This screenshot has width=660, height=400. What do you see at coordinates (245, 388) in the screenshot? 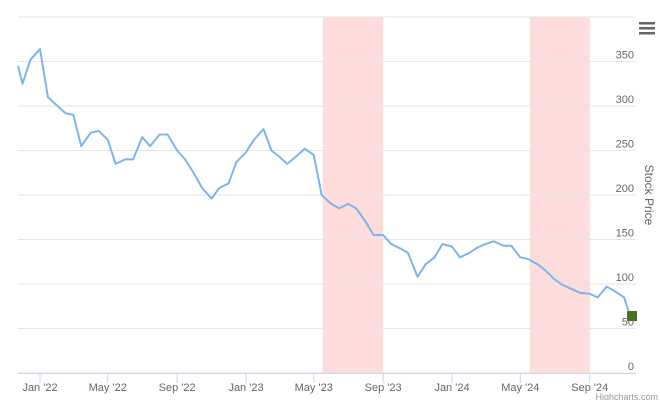
I see `x-tick-label: Jan '23` at bounding box center [245, 388].